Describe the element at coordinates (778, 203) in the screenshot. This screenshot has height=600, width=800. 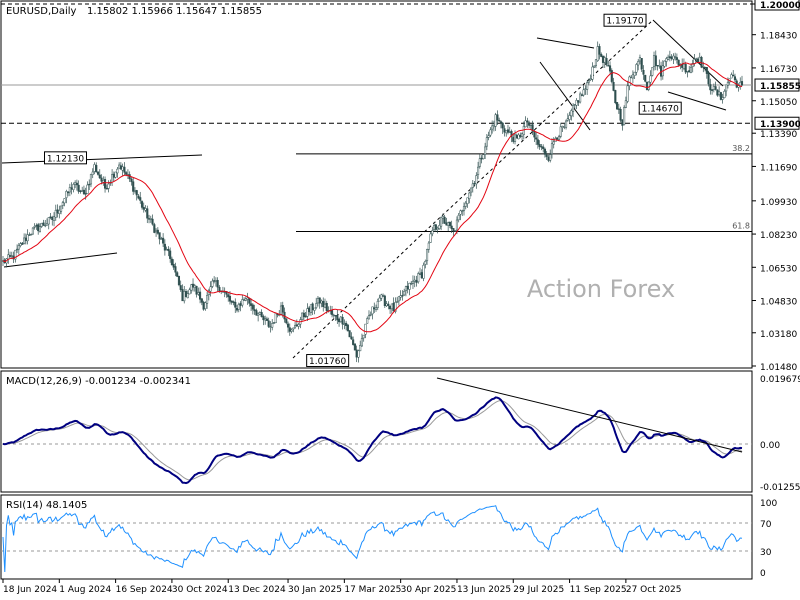
I see `price-tick-label: 1.09930` at that location.